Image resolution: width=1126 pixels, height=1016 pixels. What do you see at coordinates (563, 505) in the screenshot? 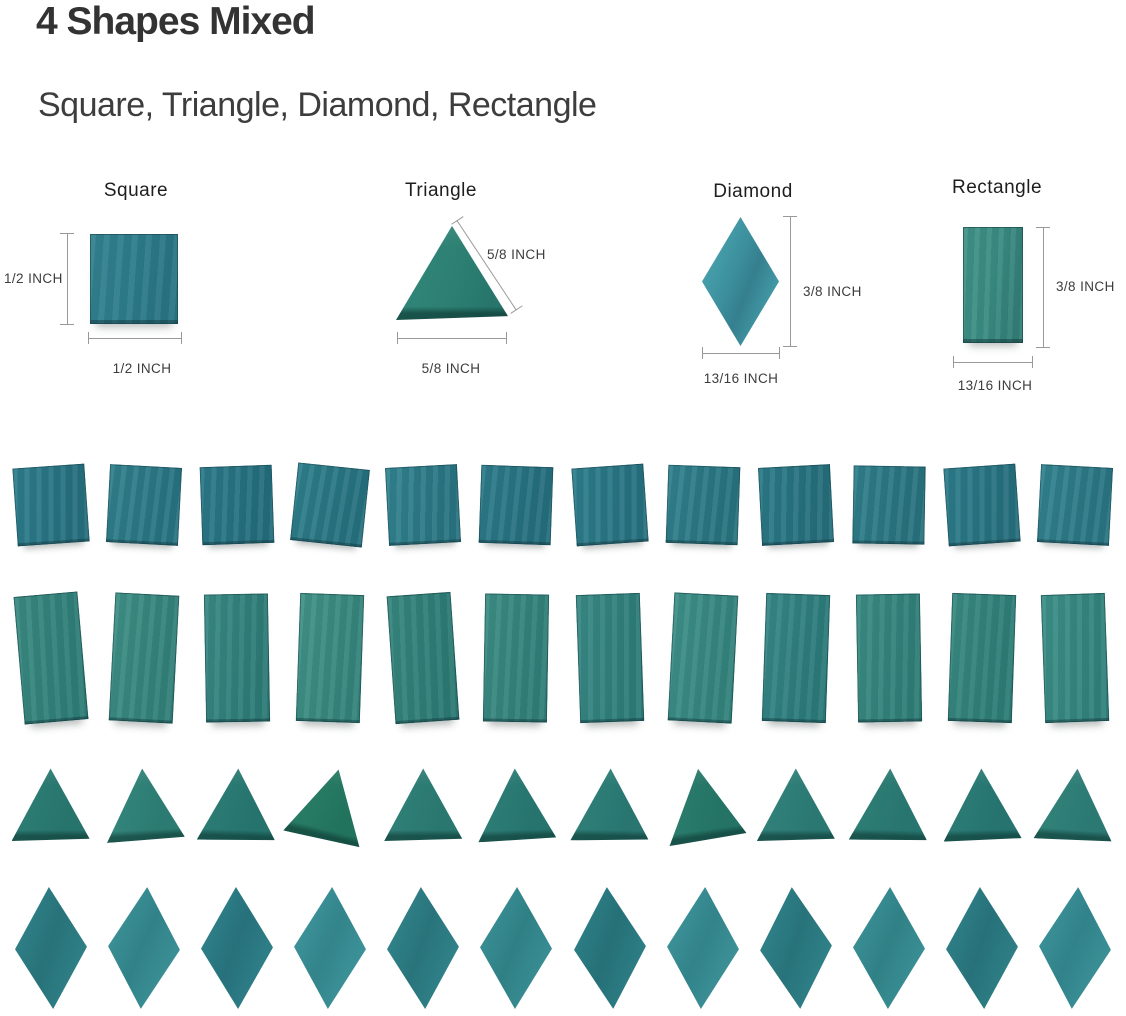
I see `square-tiles-row` at bounding box center [563, 505].